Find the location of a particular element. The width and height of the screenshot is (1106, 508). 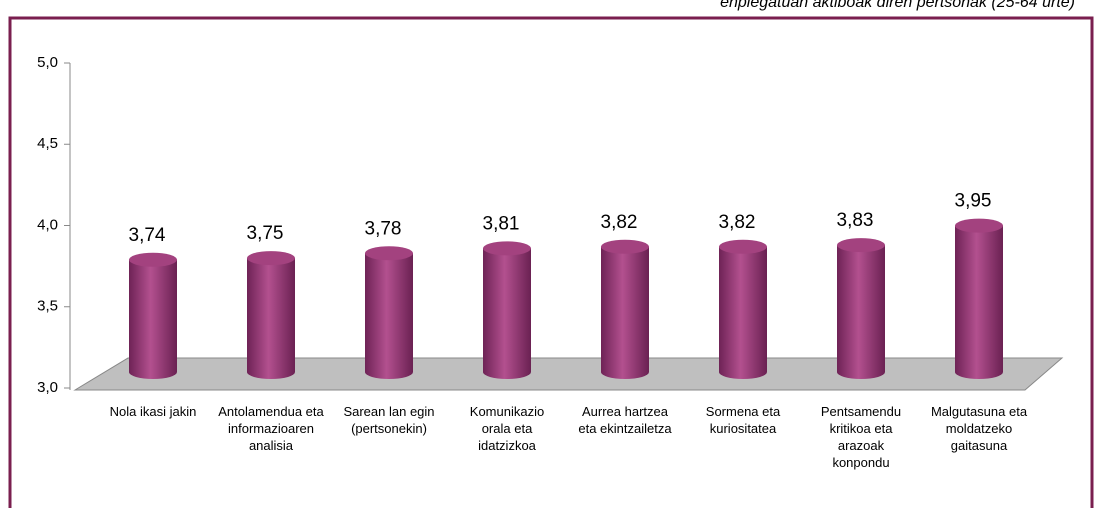

value-label: 3,83 is located at coordinates (855, 220).